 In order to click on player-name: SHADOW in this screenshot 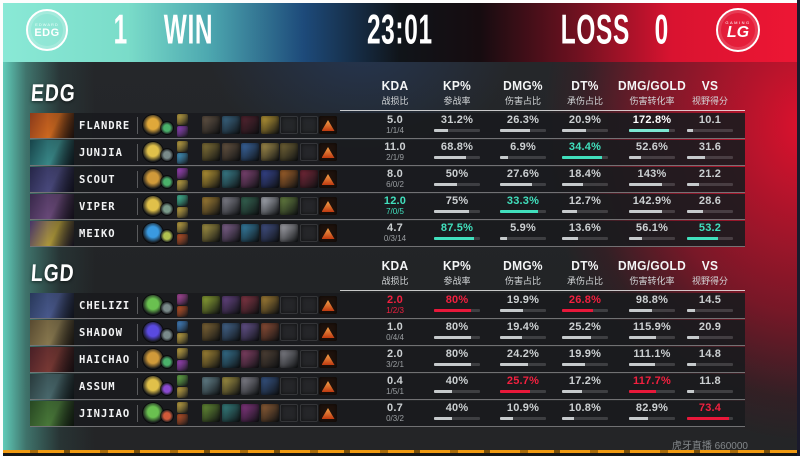, I will do `click(101, 333)`.